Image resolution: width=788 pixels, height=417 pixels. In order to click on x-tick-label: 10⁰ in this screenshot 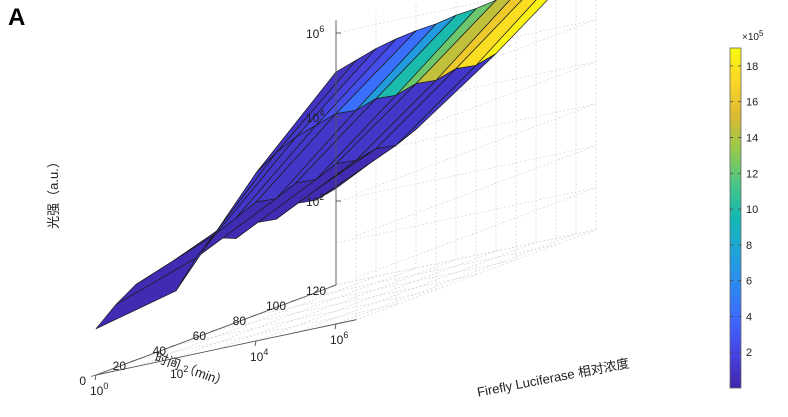, I will do `click(99, 389)`.